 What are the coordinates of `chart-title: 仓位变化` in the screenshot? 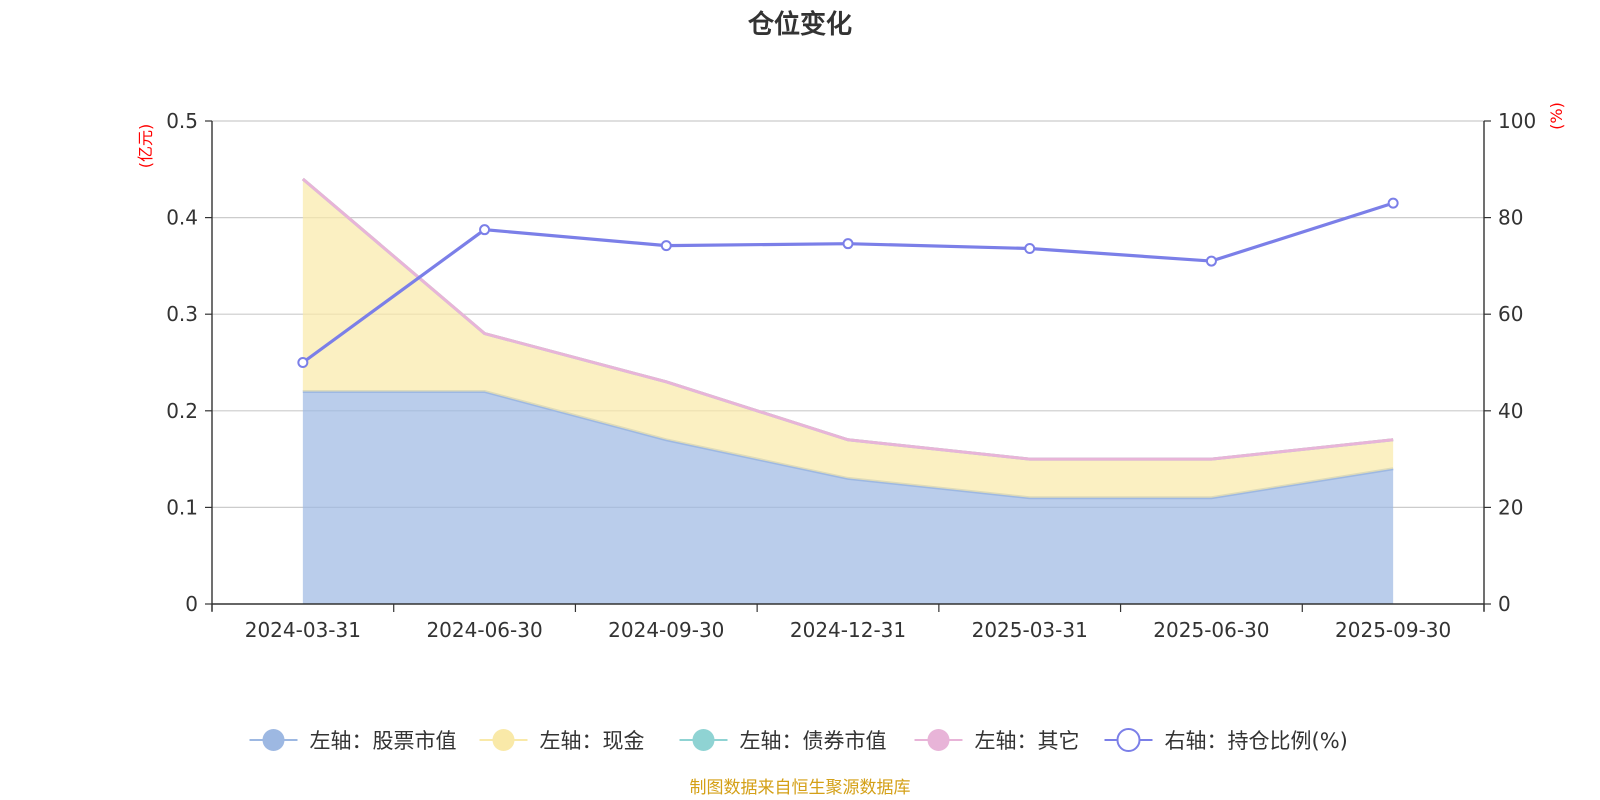 It's located at (799, 24).